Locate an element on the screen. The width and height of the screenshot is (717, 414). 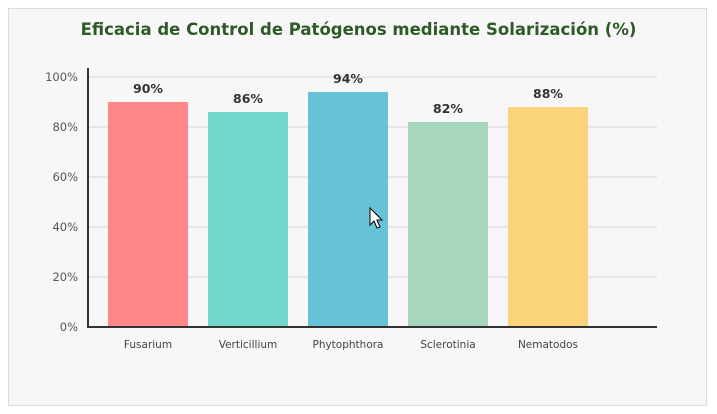
data-label: 94% is located at coordinates (348, 78).